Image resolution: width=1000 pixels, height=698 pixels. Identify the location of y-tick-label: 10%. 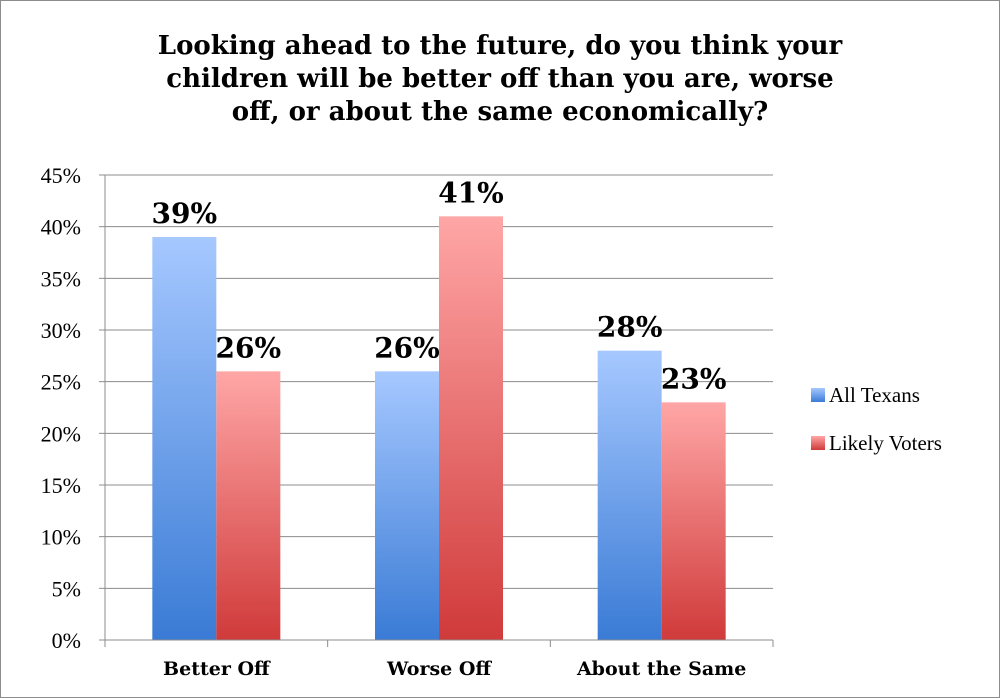
(61, 537).